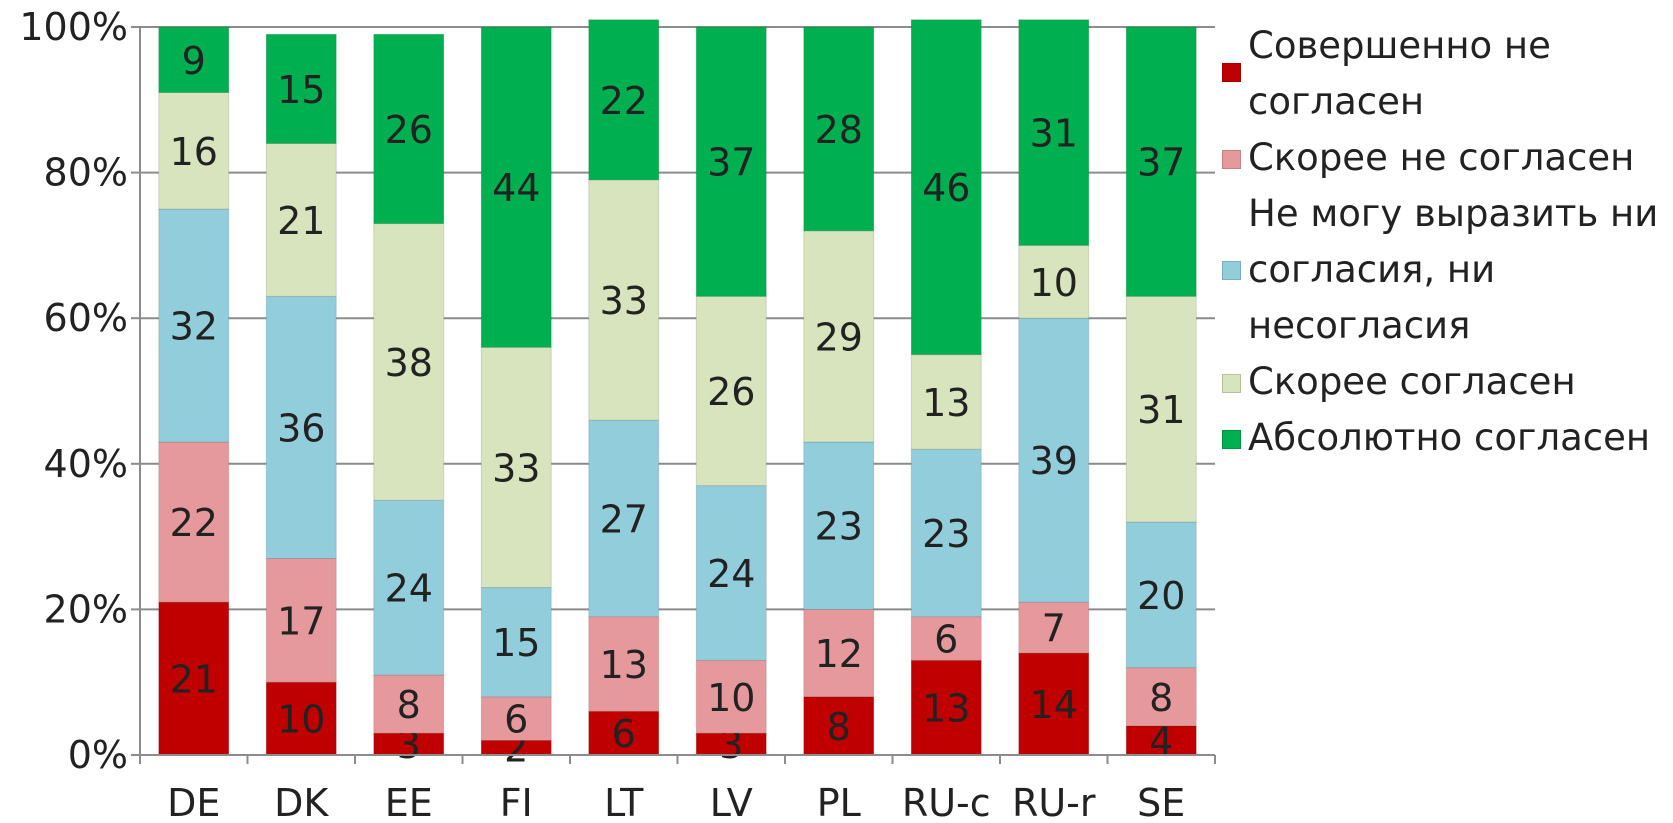 The image size is (1673, 823). I want to click on x-tick-label: RU-c, so click(946, 802).